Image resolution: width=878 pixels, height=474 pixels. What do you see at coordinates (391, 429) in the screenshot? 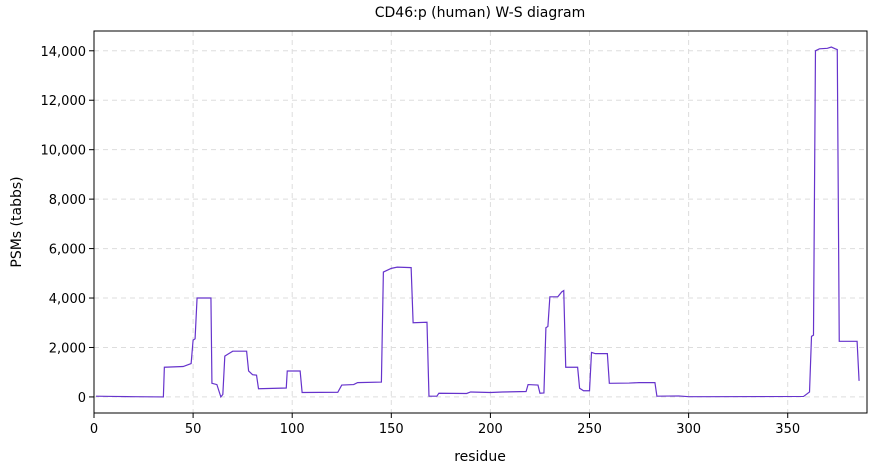
I see `x-tick-label: 150` at bounding box center [391, 429].